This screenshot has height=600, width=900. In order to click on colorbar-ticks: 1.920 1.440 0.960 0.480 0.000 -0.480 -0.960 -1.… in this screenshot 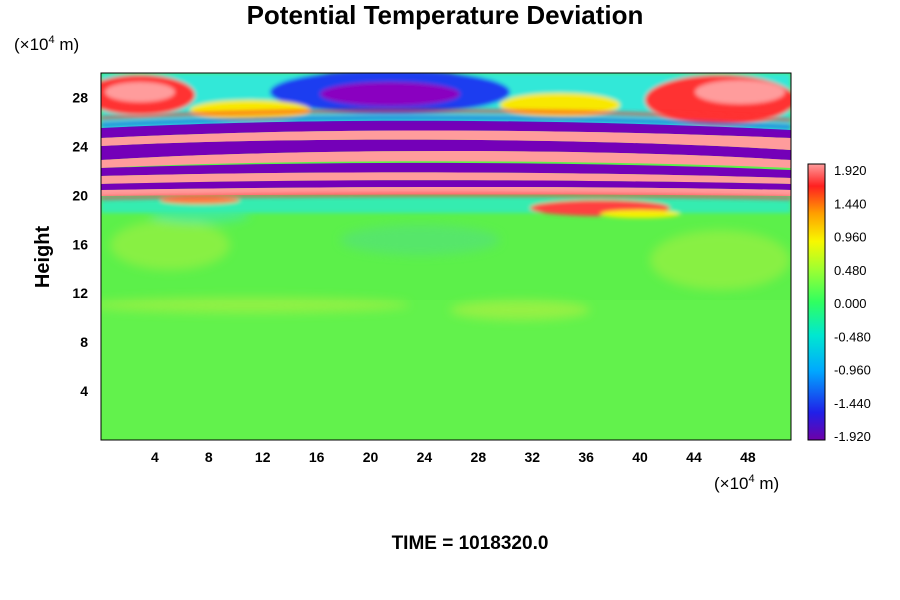, I will do `click(852, 303)`.